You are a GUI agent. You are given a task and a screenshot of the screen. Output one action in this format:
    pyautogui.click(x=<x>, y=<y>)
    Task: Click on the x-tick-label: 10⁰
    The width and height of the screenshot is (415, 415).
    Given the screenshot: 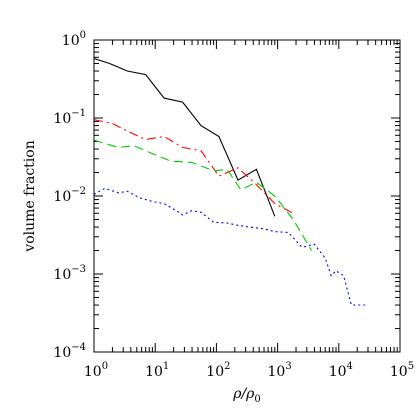 What is the action you would take?
    pyautogui.click(x=96, y=370)
    